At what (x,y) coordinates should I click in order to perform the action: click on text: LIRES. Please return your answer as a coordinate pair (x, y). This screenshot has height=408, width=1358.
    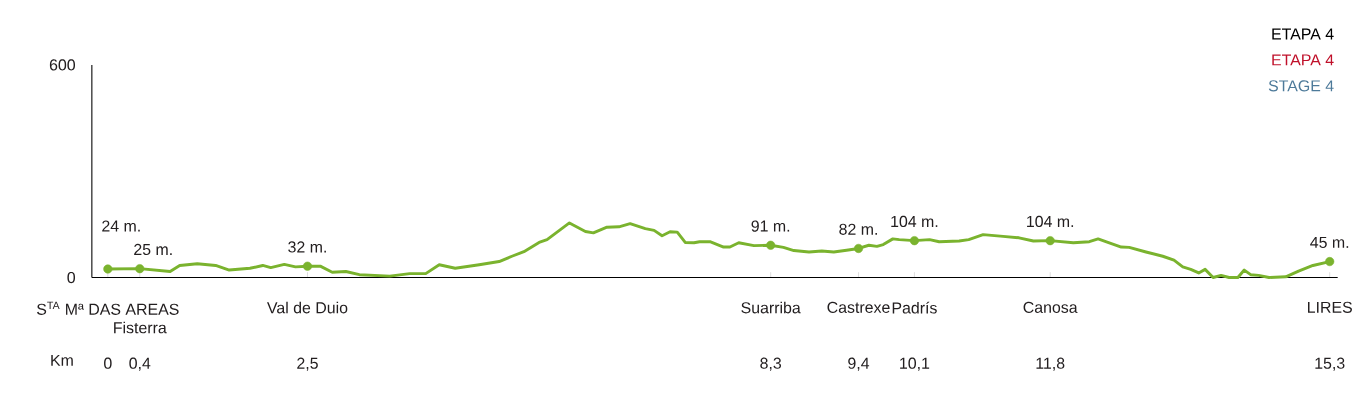
    Looking at the image, I should click on (1330, 307).